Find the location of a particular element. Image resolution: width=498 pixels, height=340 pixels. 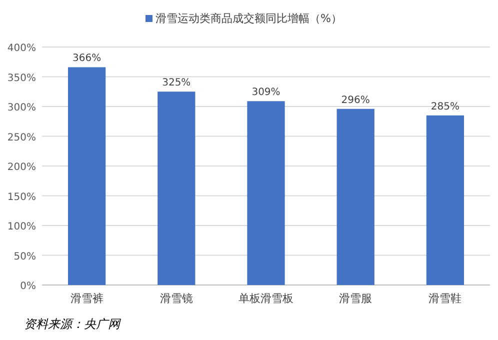

text: 资料来源：央广网 is located at coordinates (73, 324).